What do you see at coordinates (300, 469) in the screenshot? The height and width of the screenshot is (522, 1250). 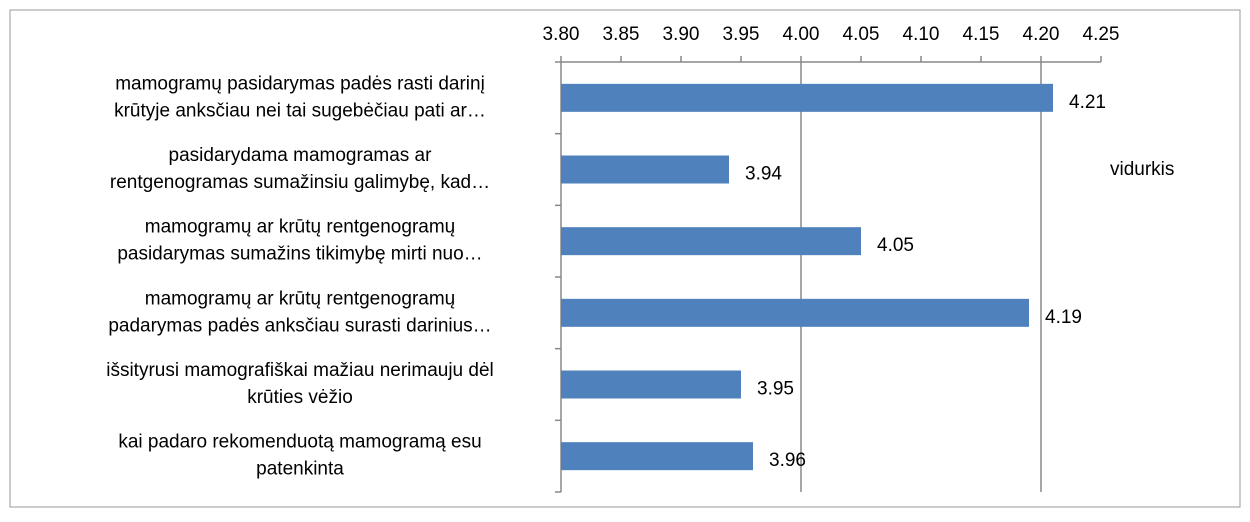 I see `y-tick-label: patenkinta` at bounding box center [300, 469].